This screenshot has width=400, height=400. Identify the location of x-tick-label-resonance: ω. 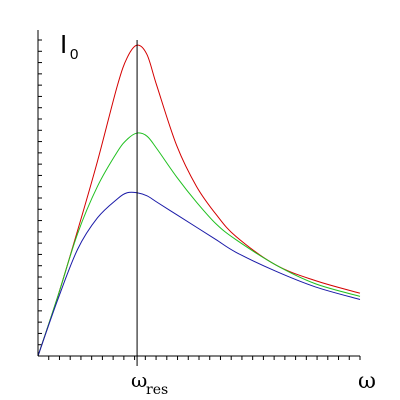
(139, 380).